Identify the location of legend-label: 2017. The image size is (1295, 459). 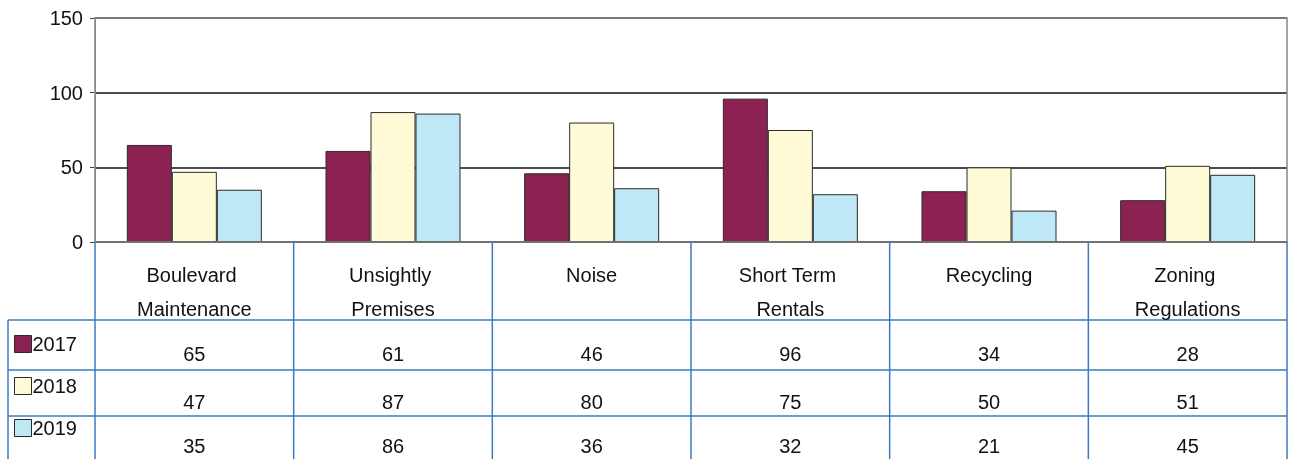
(54, 344).